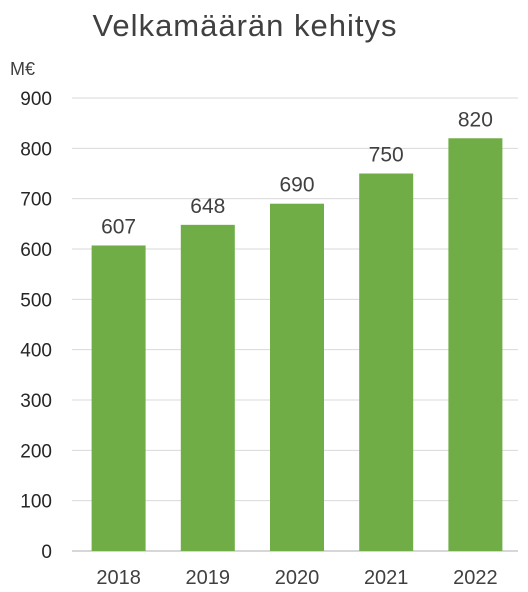 This screenshot has height=592, width=528. Describe the element at coordinates (36, 99) in the screenshot. I see `y-tick-label: 900` at that location.